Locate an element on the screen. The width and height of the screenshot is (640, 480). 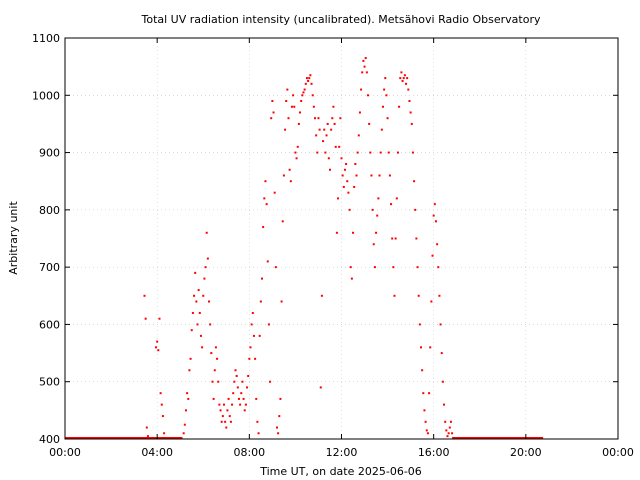
y-tick-label: 900 is located at coordinates (49, 153).